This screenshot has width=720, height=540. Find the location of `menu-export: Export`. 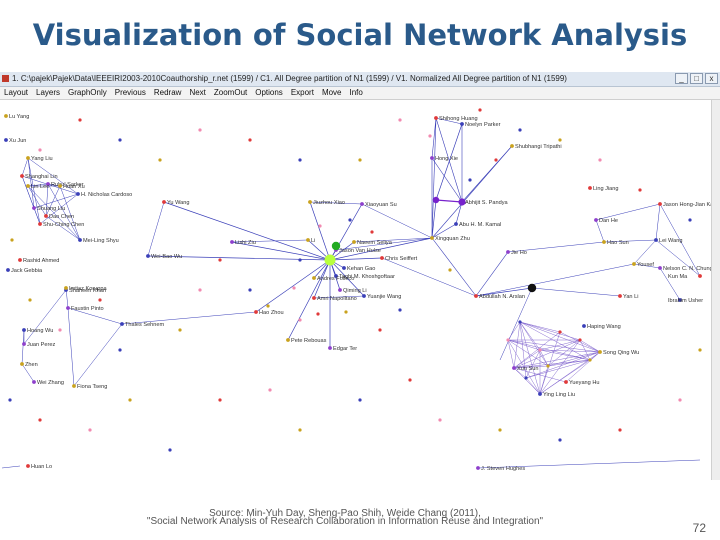

menu-export: Export is located at coordinates (302, 92).